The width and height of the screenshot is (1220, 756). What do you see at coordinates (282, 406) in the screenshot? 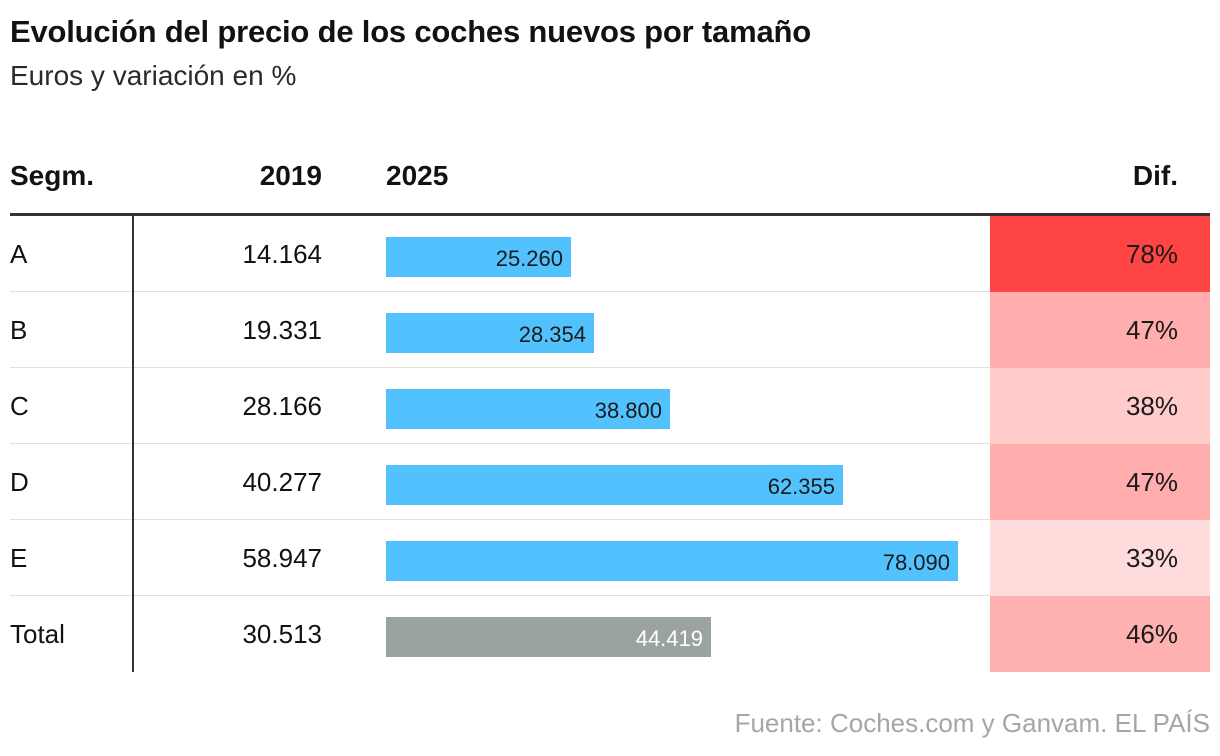
I see `value-2019: 28.166` at bounding box center [282, 406].